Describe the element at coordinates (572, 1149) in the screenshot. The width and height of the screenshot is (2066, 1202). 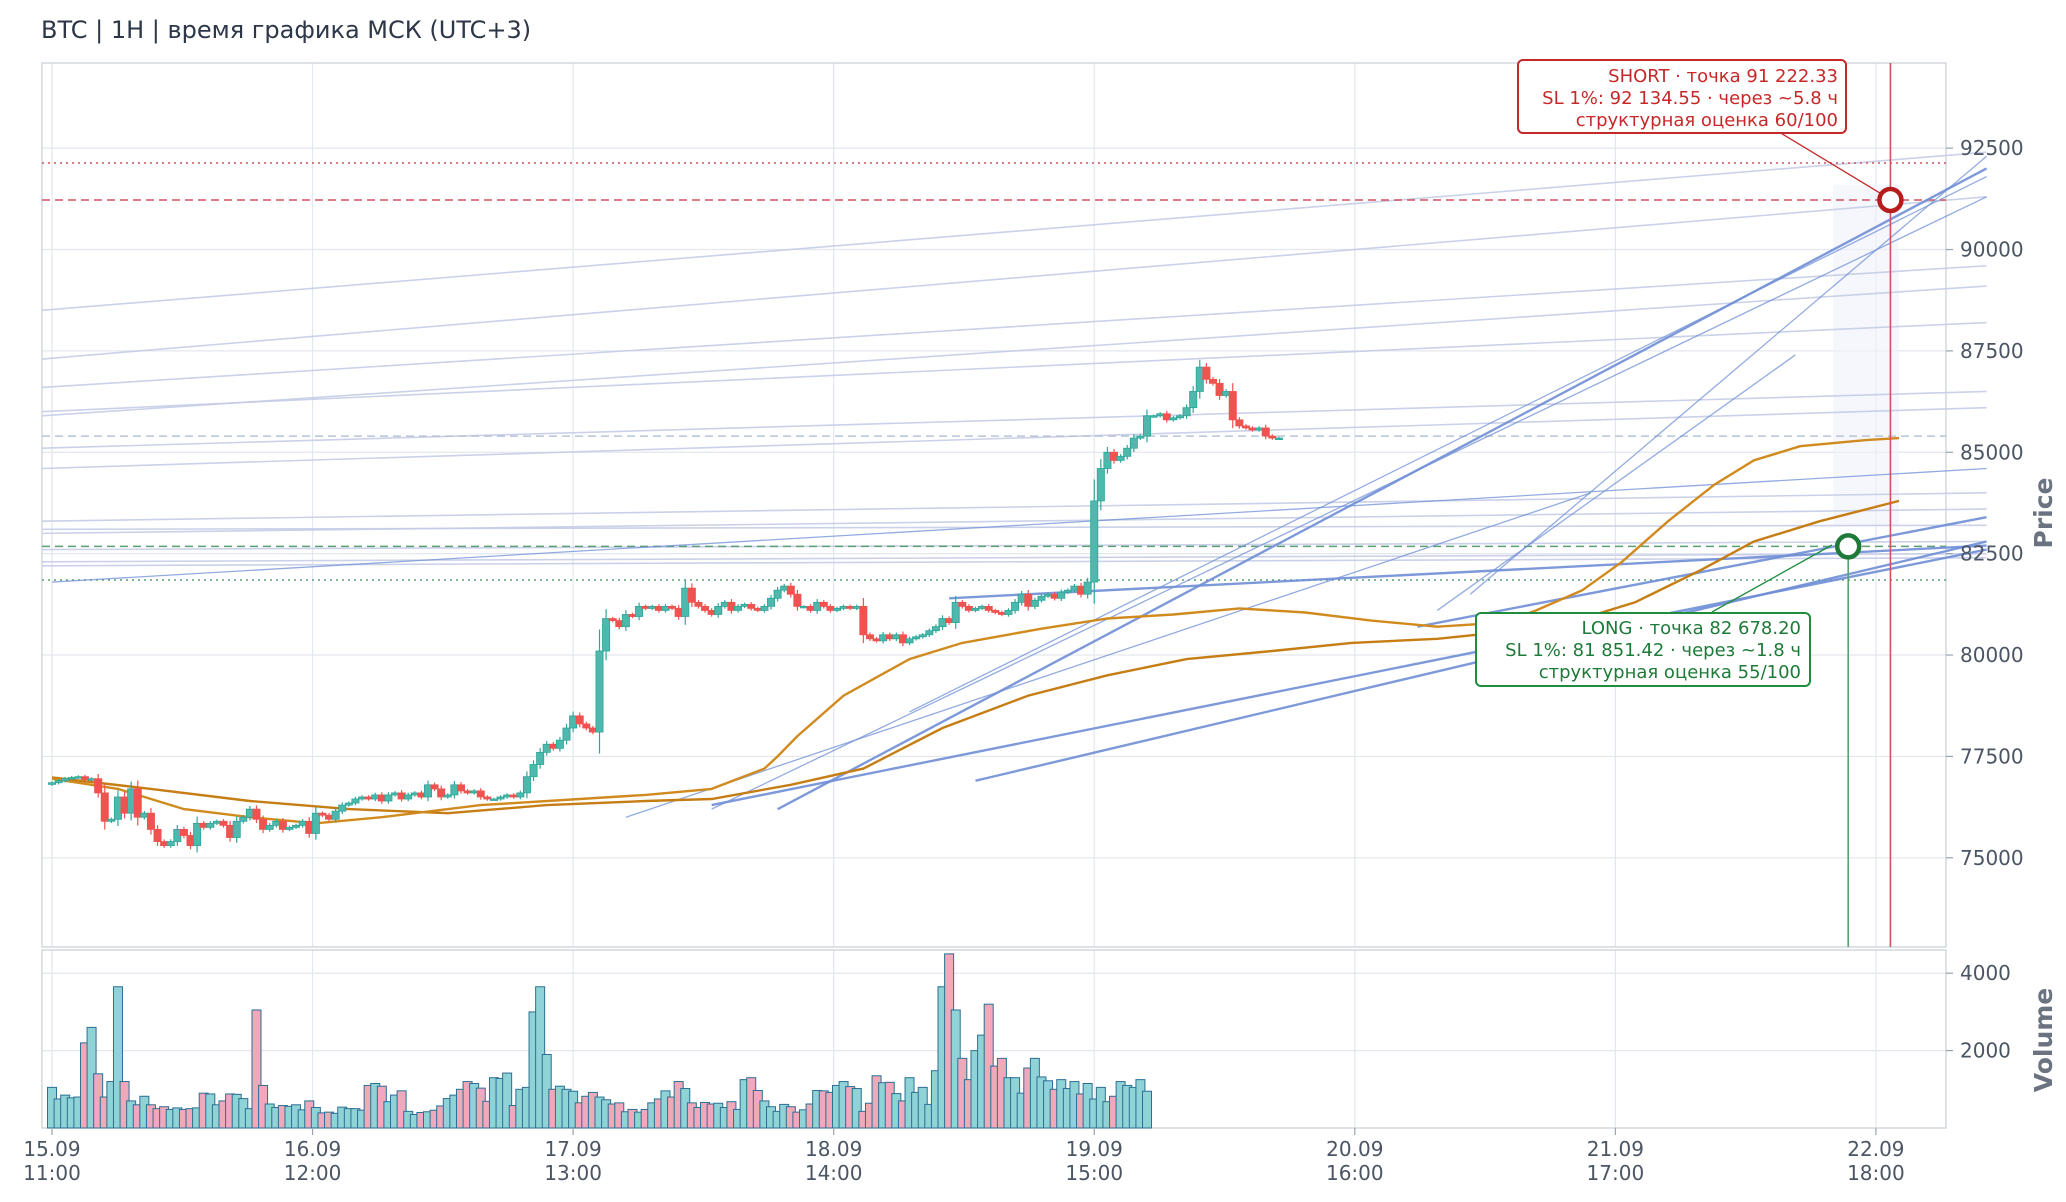
I see `time-tick-date: 17.09` at that location.